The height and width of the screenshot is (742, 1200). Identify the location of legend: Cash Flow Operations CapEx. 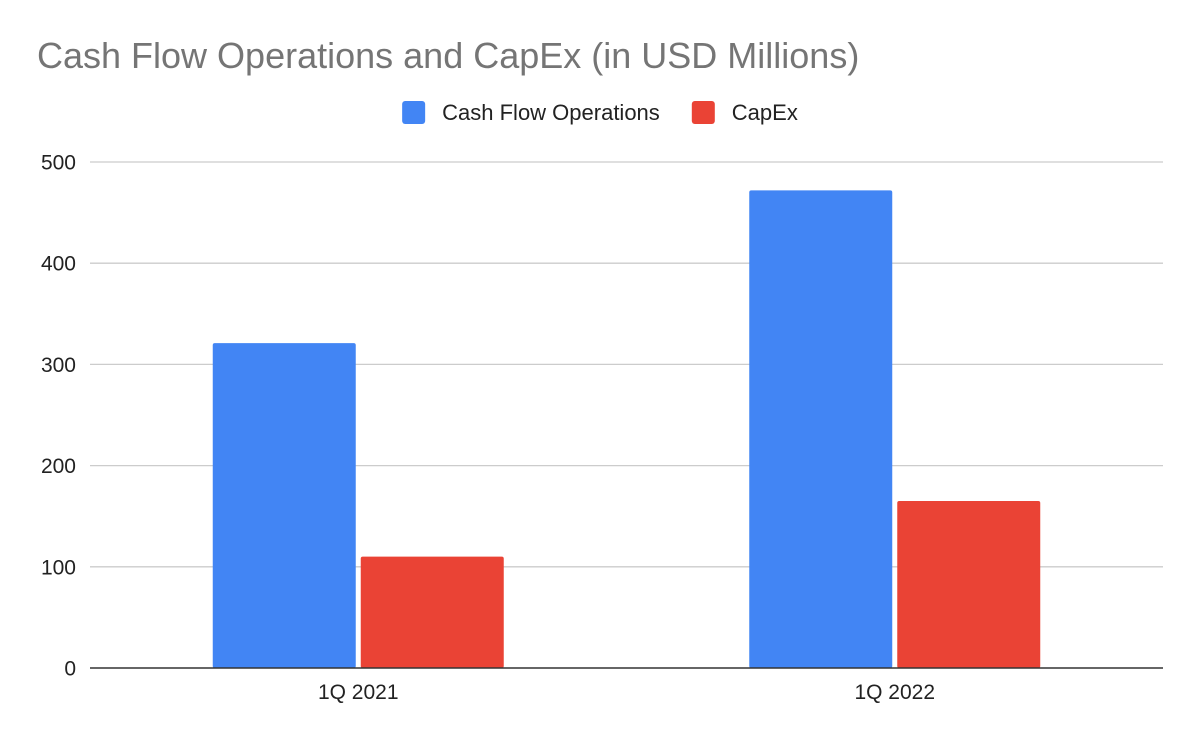
(600, 112).